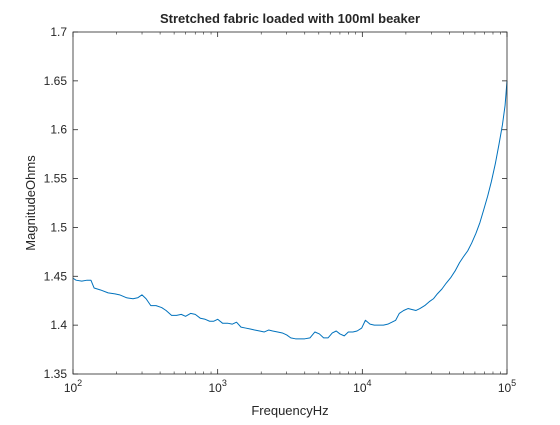 This screenshot has width=560, height=425. I want to click on x-axis-label: FrequencyHz, so click(289, 410).